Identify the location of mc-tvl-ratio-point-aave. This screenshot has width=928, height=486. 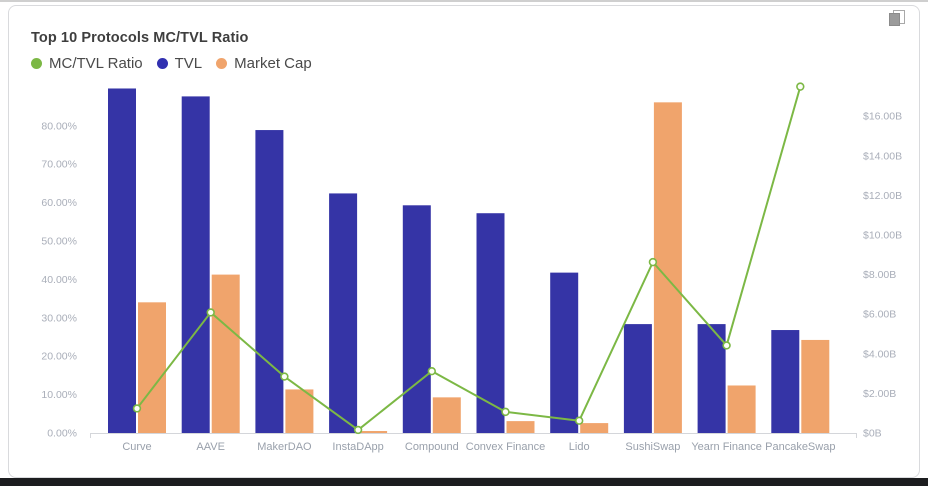
(210, 312).